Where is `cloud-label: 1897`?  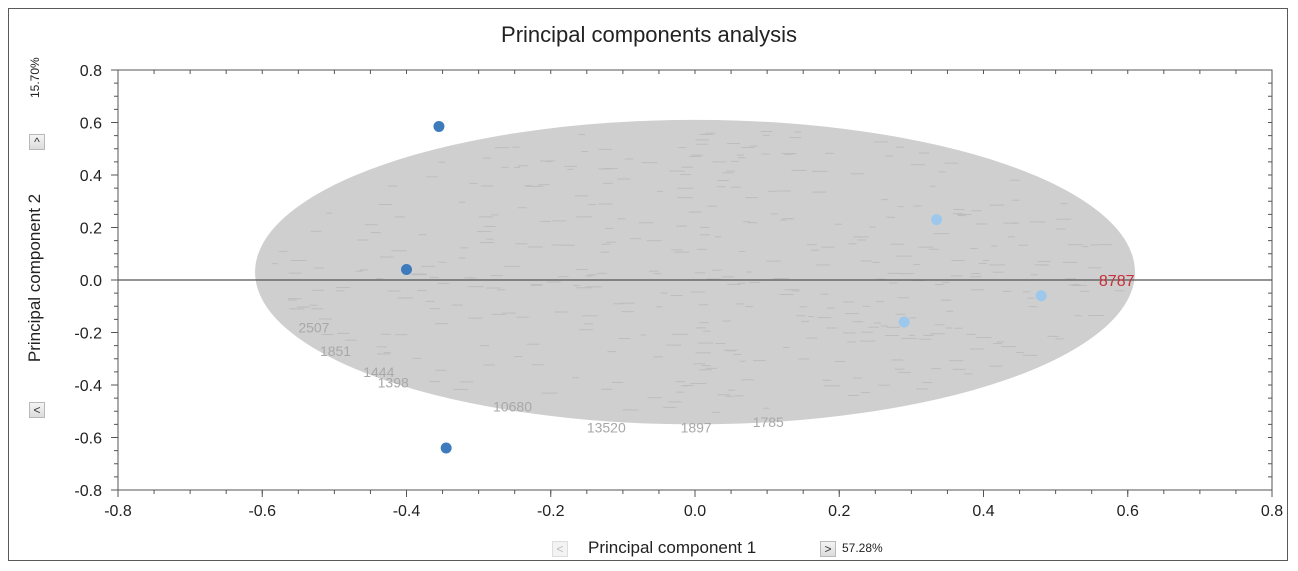 cloud-label: 1897 is located at coordinates (696, 427).